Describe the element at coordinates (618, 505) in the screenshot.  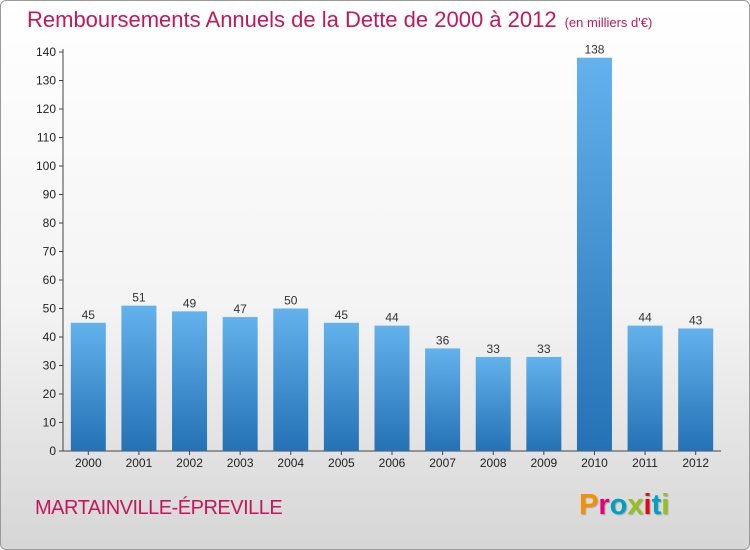
I see `brand-letter: o` at that location.